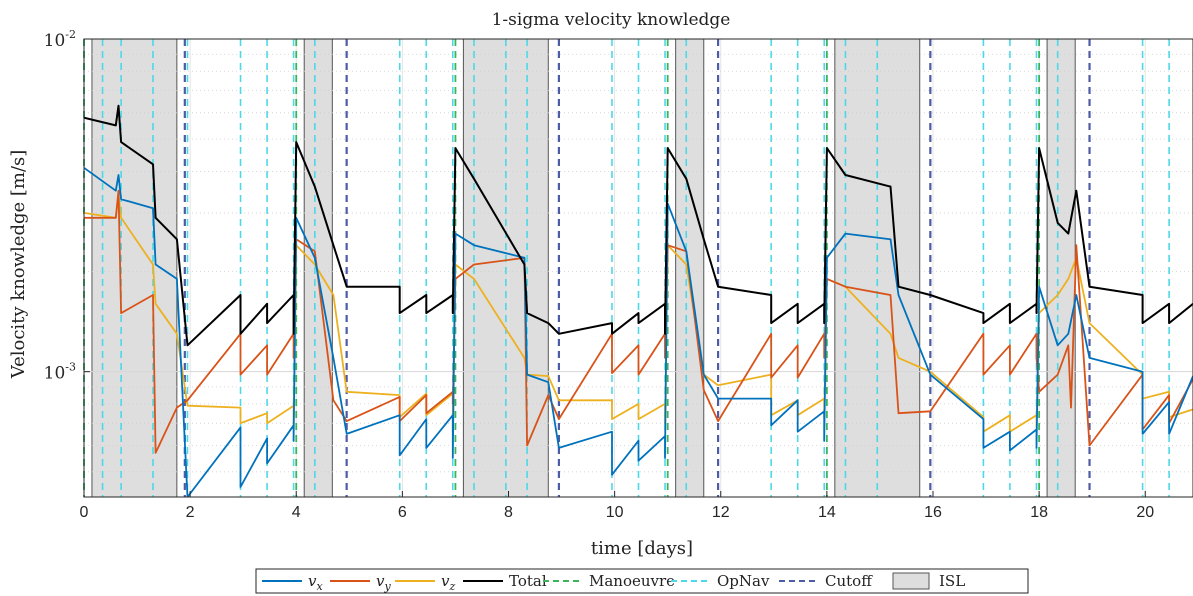 The image size is (1193, 596). Describe the element at coordinates (611, 20) in the screenshot. I see `chart-title: 1-sigma velocity knowledge` at that location.